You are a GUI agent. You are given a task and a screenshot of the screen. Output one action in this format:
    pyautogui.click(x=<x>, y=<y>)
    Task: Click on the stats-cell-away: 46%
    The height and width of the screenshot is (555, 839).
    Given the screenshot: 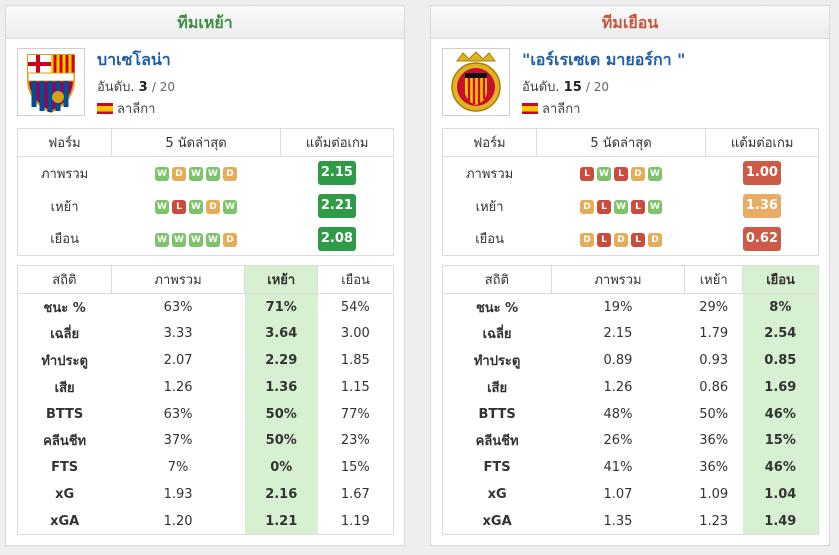 What is the action you would take?
    pyautogui.click(x=780, y=414)
    